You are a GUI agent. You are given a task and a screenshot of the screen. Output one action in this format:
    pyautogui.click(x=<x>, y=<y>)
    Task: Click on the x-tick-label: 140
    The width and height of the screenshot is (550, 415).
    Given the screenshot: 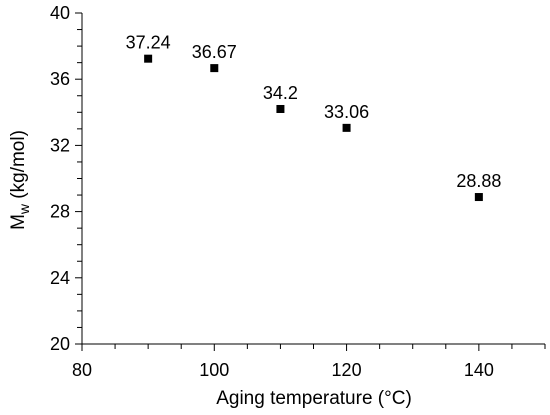 What is the action you would take?
    pyautogui.click(x=479, y=370)
    